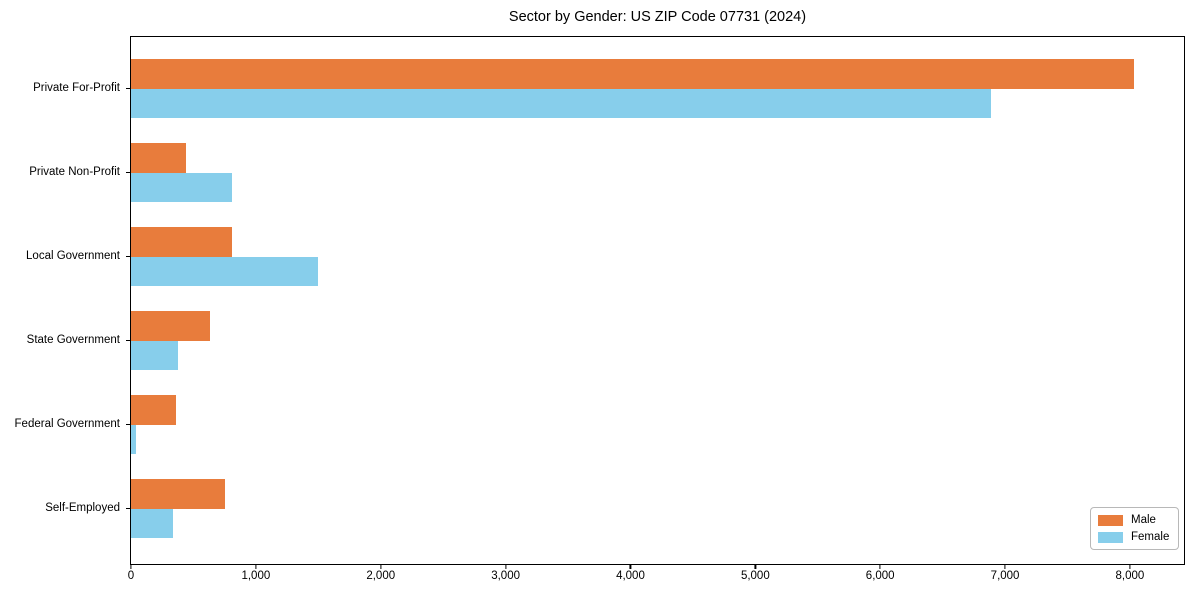  I want to click on y-label-federal-government: Federal Government, so click(67, 423).